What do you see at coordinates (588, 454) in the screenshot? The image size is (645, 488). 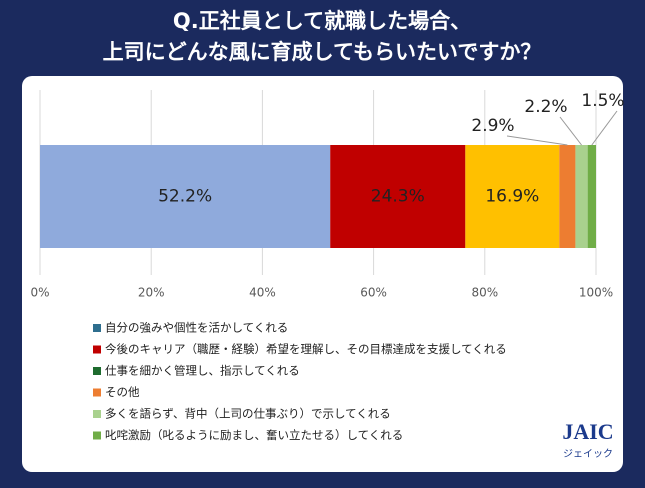 I see `logo-subtitle: ジェイック` at bounding box center [588, 454].